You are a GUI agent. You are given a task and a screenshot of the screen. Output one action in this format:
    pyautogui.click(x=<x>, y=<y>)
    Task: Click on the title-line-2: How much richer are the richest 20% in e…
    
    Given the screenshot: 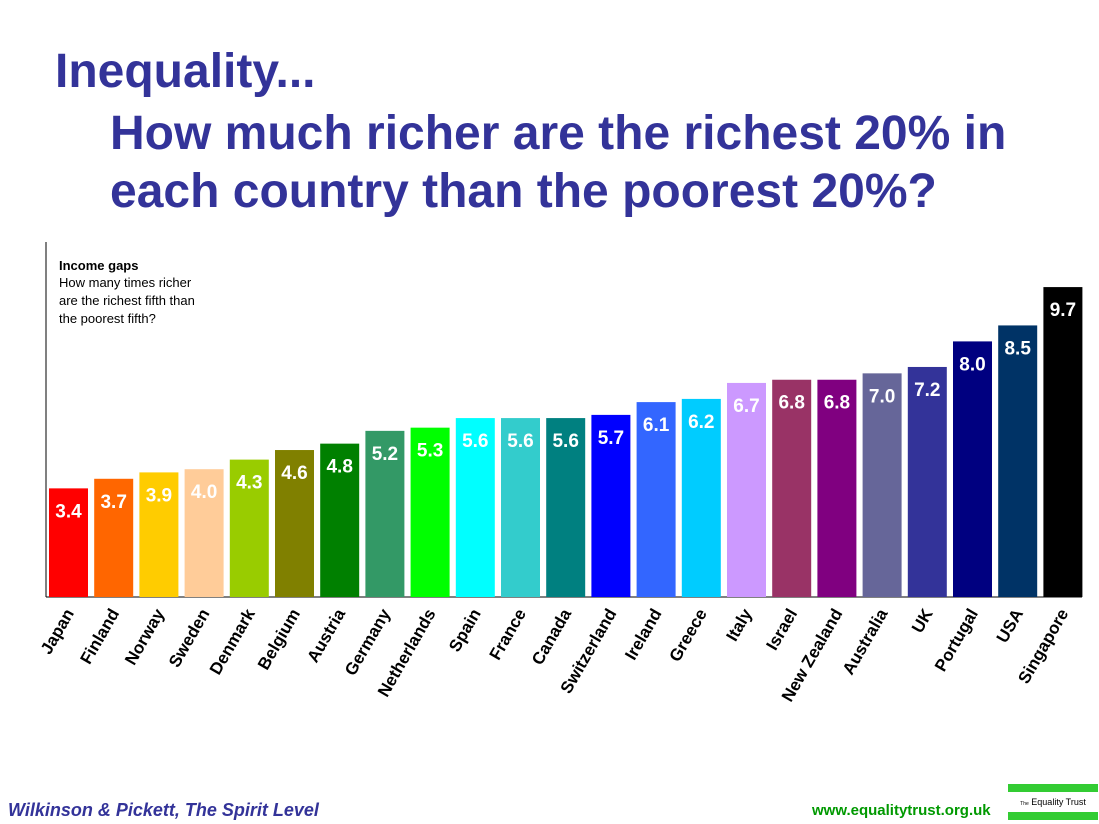 What is the action you would take?
    pyautogui.click(x=558, y=162)
    